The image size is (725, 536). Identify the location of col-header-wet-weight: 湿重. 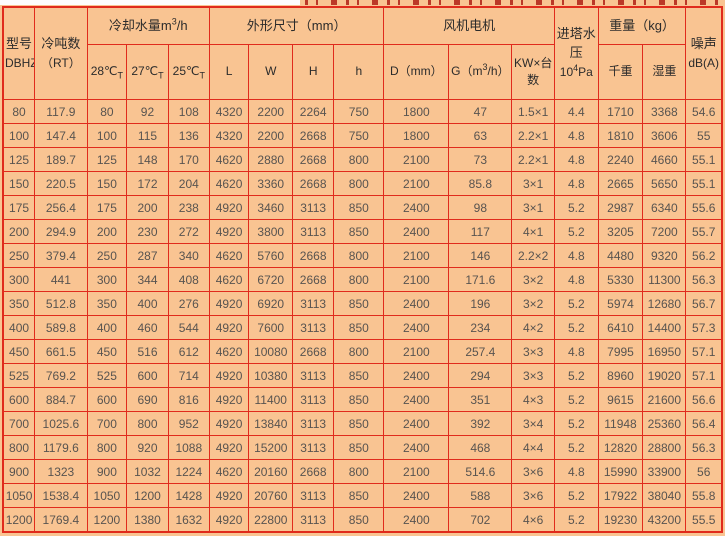
(664, 72).